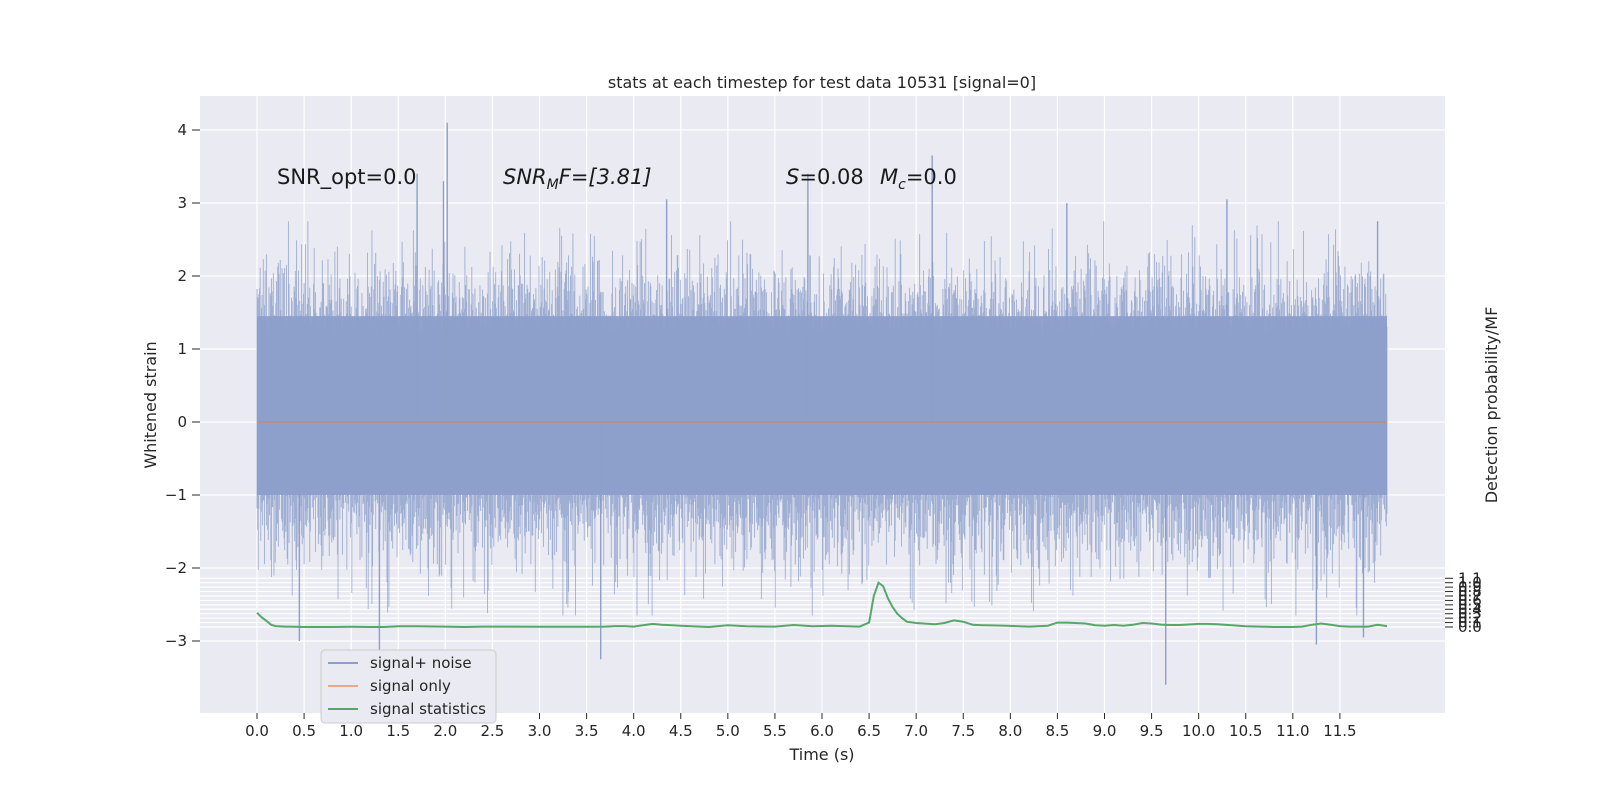 The image size is (1600, 800). What do you see at coordinates (492, 731) in the screenshot?
I see `x-tick-label: 2.5` at bounding box center [492, 731].